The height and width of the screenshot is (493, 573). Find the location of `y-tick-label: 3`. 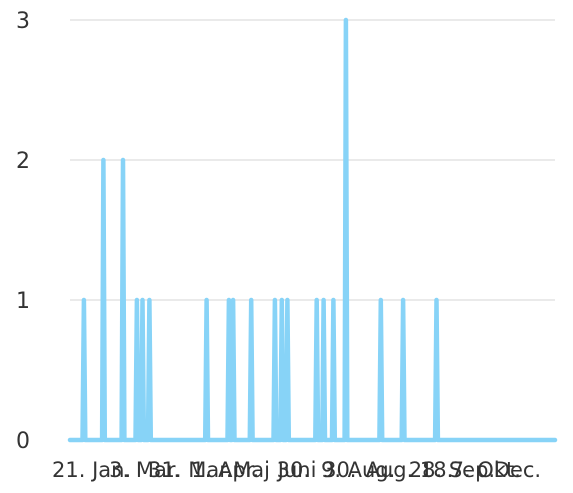

y-tick-label: 3 is located at coordinates (23, 21).